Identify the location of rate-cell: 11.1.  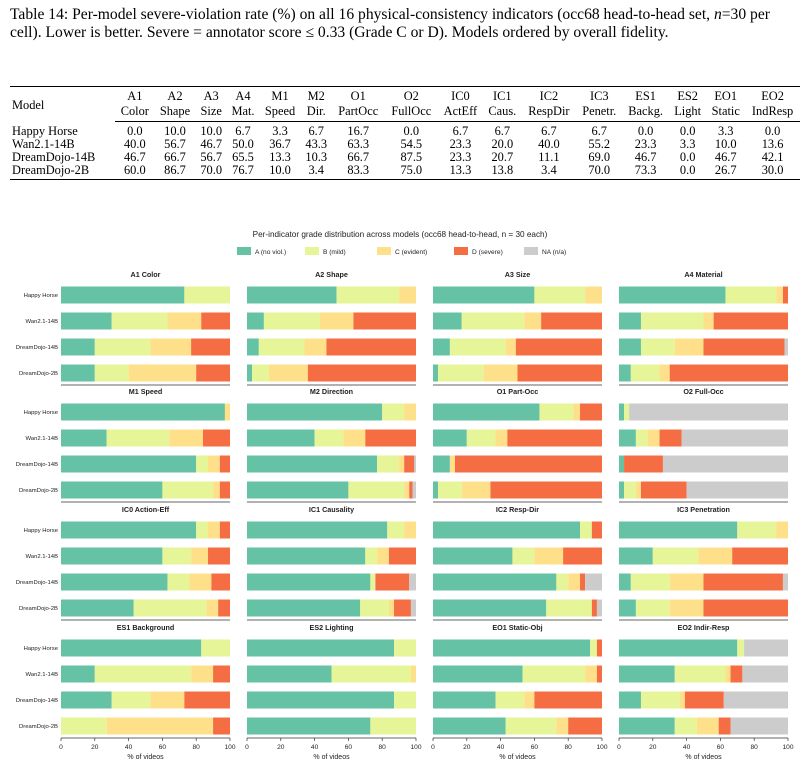
(549, 157).